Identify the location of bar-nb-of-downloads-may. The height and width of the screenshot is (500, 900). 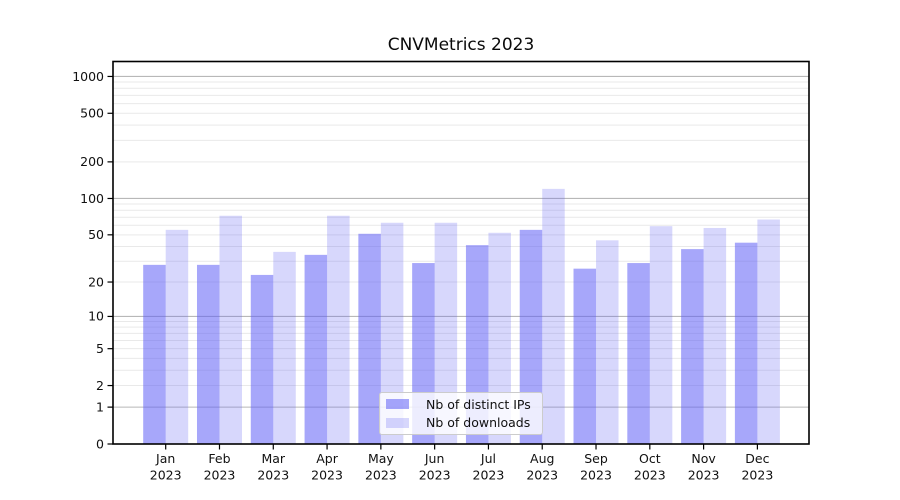
(392, 333).